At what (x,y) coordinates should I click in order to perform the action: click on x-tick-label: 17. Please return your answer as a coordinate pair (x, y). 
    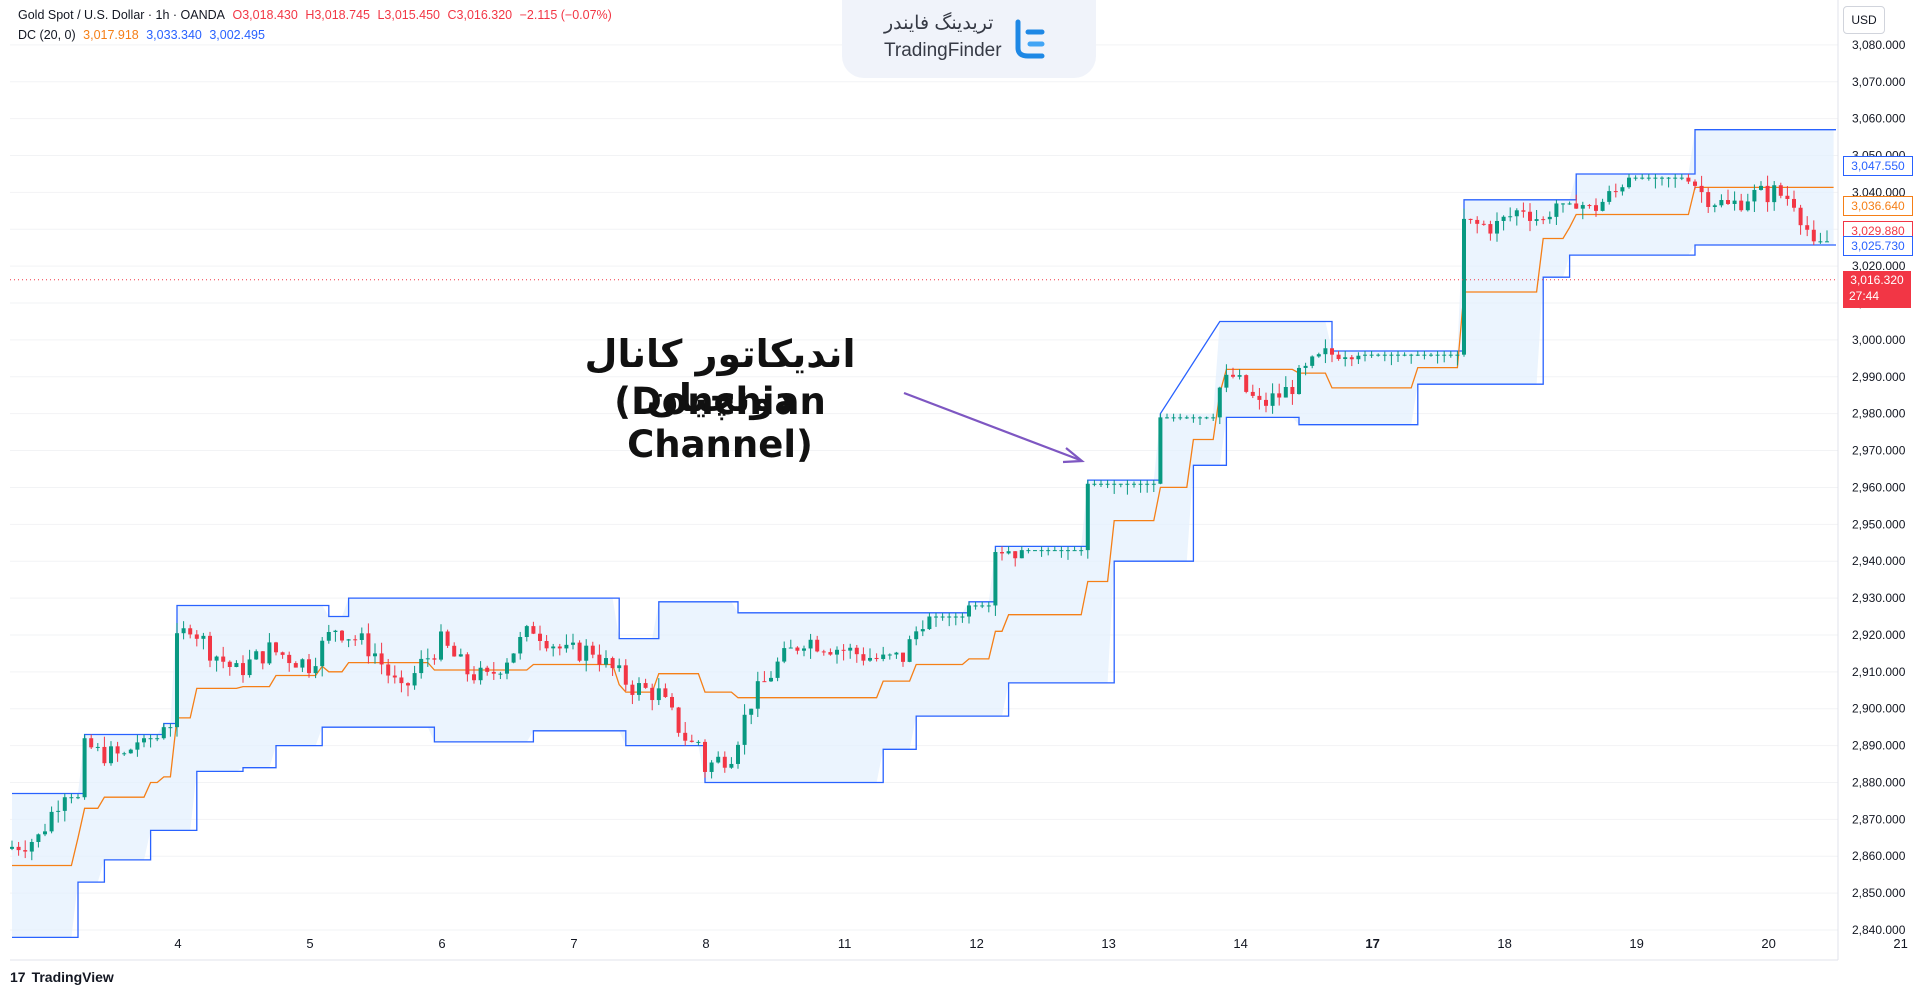
    Looking at the image, I should click on (1372, 943).